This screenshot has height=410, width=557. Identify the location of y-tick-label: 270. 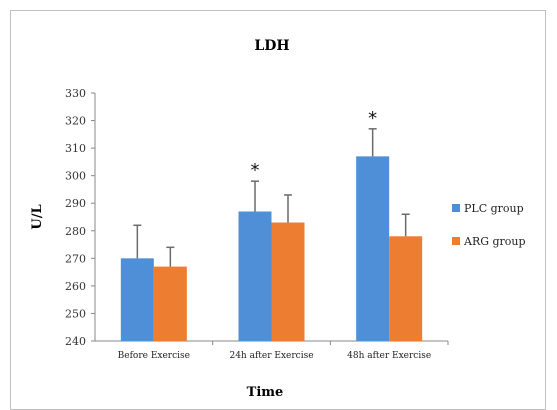
(75, 258).